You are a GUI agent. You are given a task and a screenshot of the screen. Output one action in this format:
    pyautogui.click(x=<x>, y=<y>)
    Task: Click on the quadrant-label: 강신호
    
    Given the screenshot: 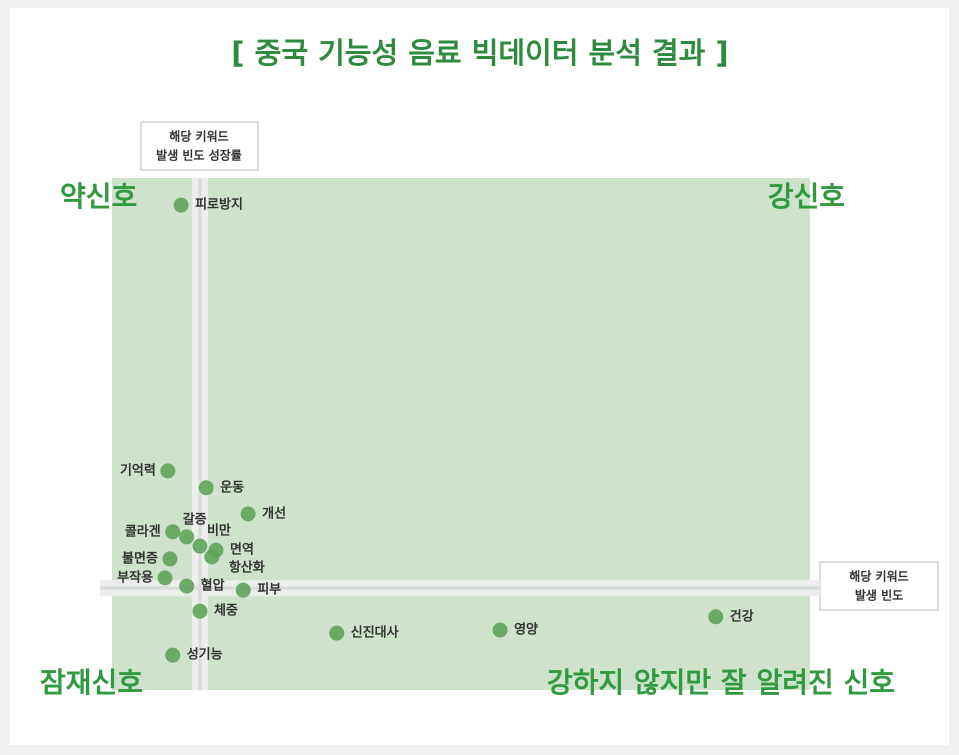 What is the action you would take?
    pyautogui.click(x=806, y=196)
    